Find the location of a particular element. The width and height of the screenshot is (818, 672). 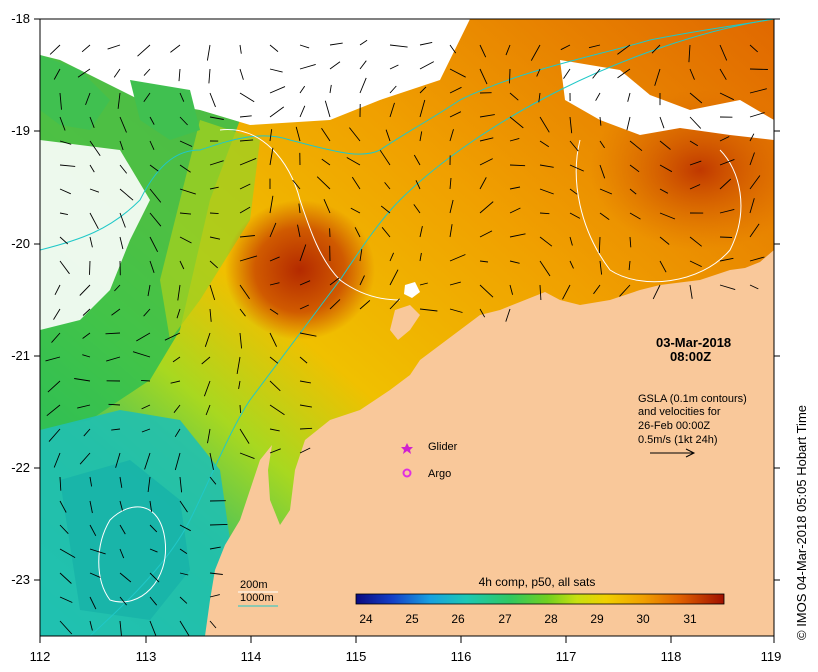

sst-transition-region is located at coordinates (210, 230).